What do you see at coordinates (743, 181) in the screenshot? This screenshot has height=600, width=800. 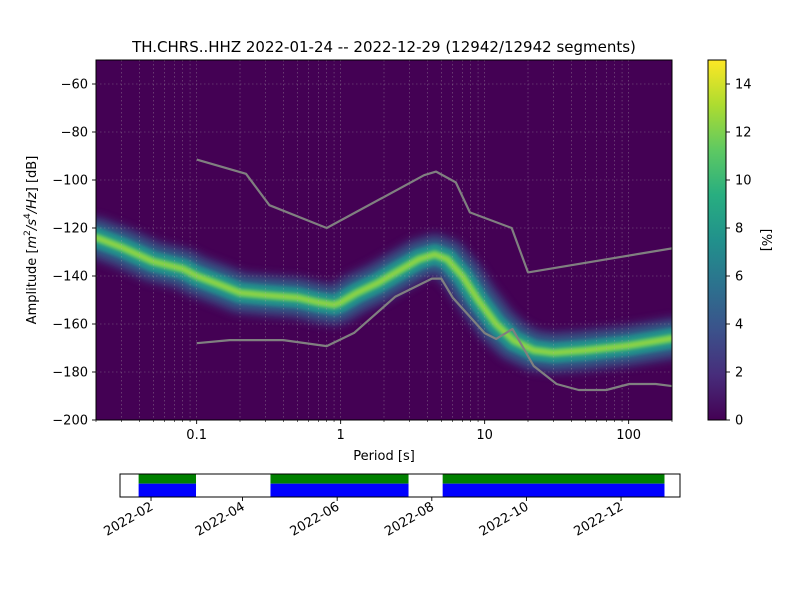 I see `colorbar-tick-label: 10` at bounding box center [743, 181].